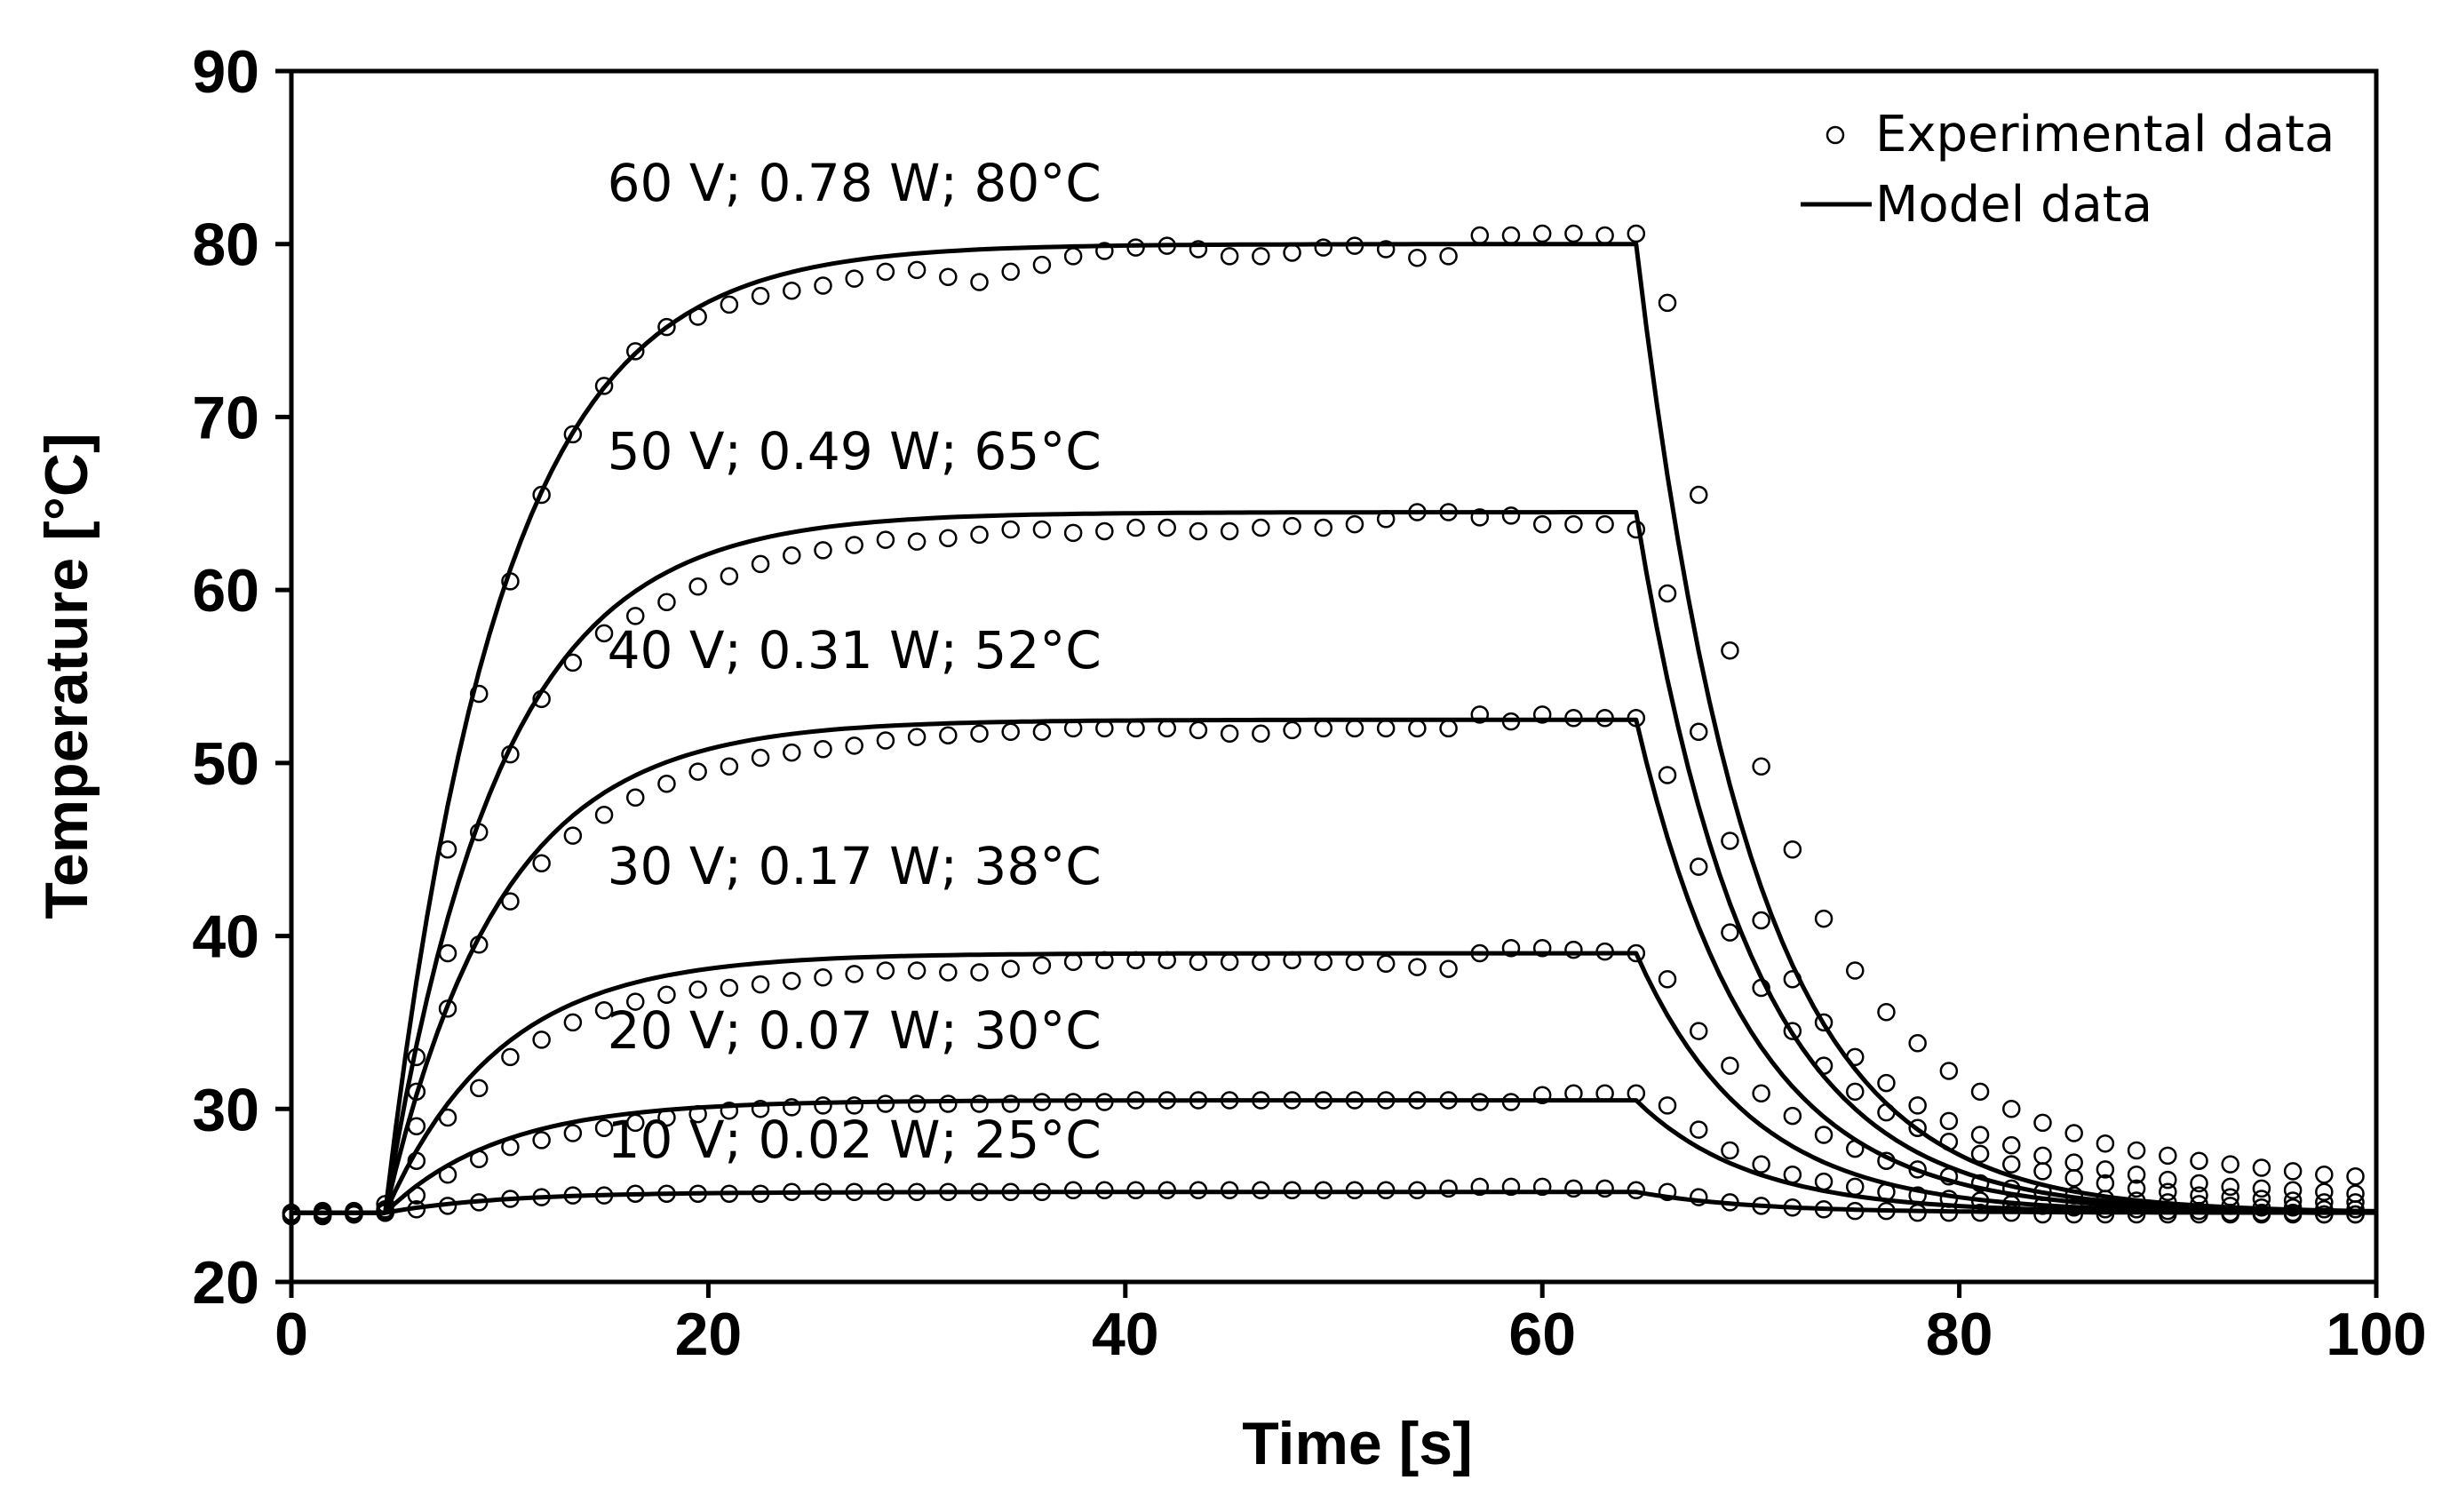  Describe the element at coordinates (225, 245) in the screenshot. I see `y-tick-label: 80` at that location.